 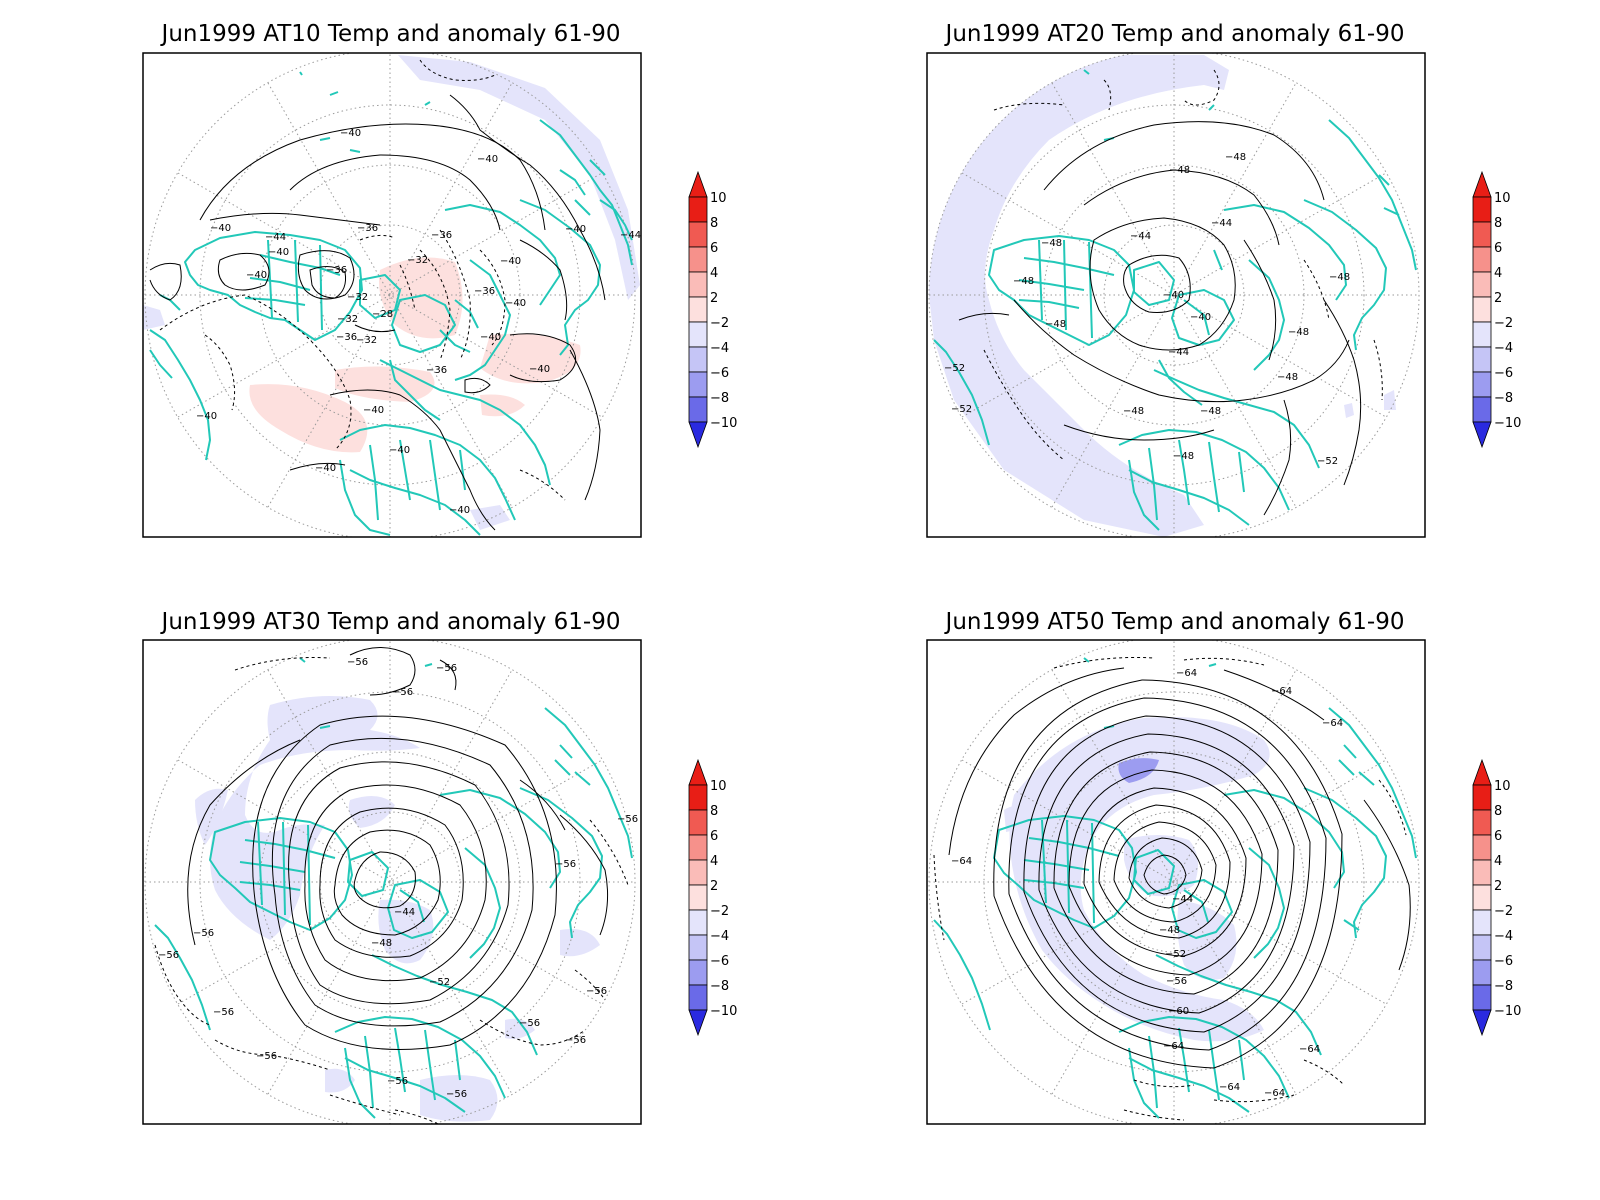 What do you see at coordinates (1507, 1011) in the screenshot?
I see `colorbar-tick-label: −10` at bounding box center [1507, 1011].